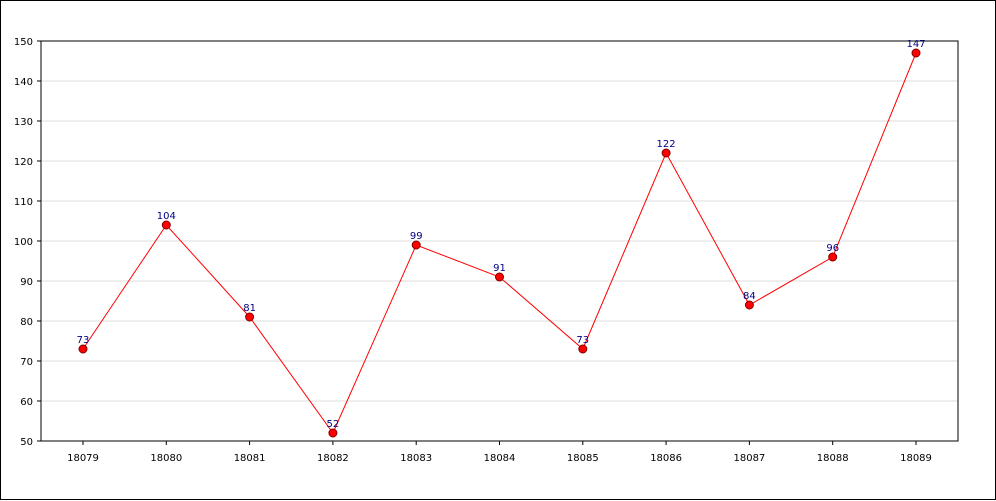 The width and height of the screenshot is (996, 501). I want to click on y-tick-label: 60, so click(26, 402).